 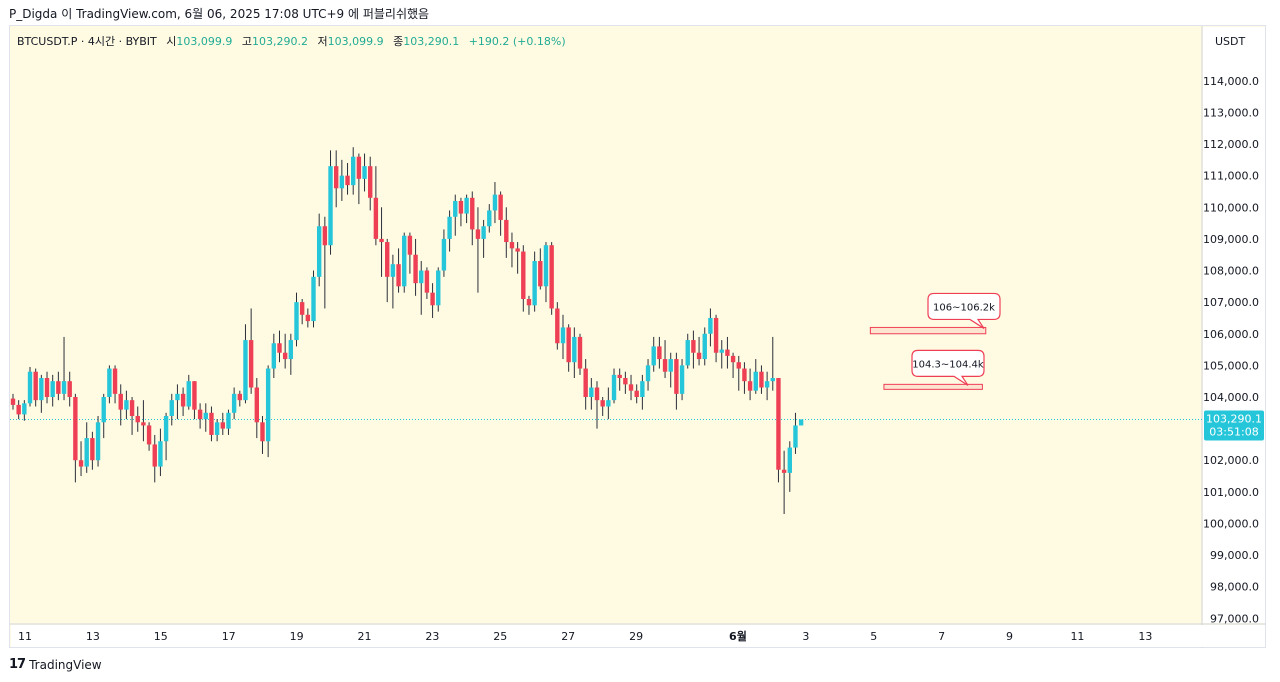 What do you see at coordinates (500, 636) in the screenshot?
I see `x-tick-label: 25` at bounding box center [500, 636].